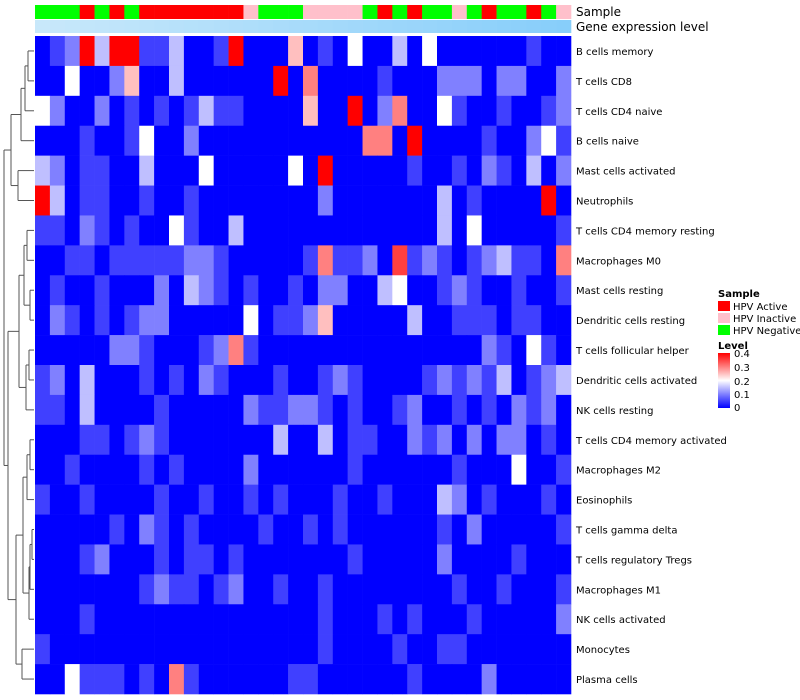 The width and height of the screenshot is (800, 700). What do you see at coordinates (733, 346) in the screenshot?
I see `legend-level-title: Level` at bounding box center [733, 346].